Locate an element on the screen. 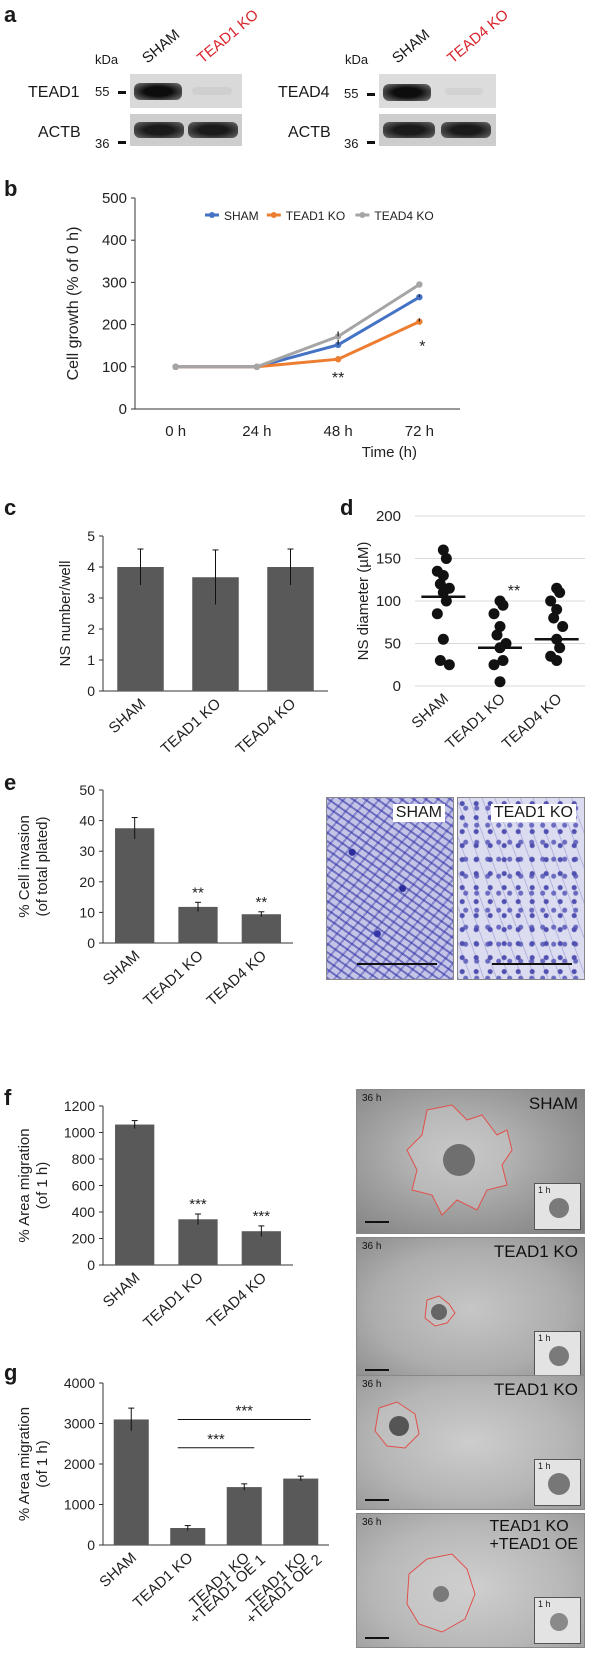 The height and width of the screenshot is (1654, 616). migration-micrograph-g-tead1-oe: 36 h TEAD1 KO +TEAD1 OE 1 h is located at coordinates (470, 1580).